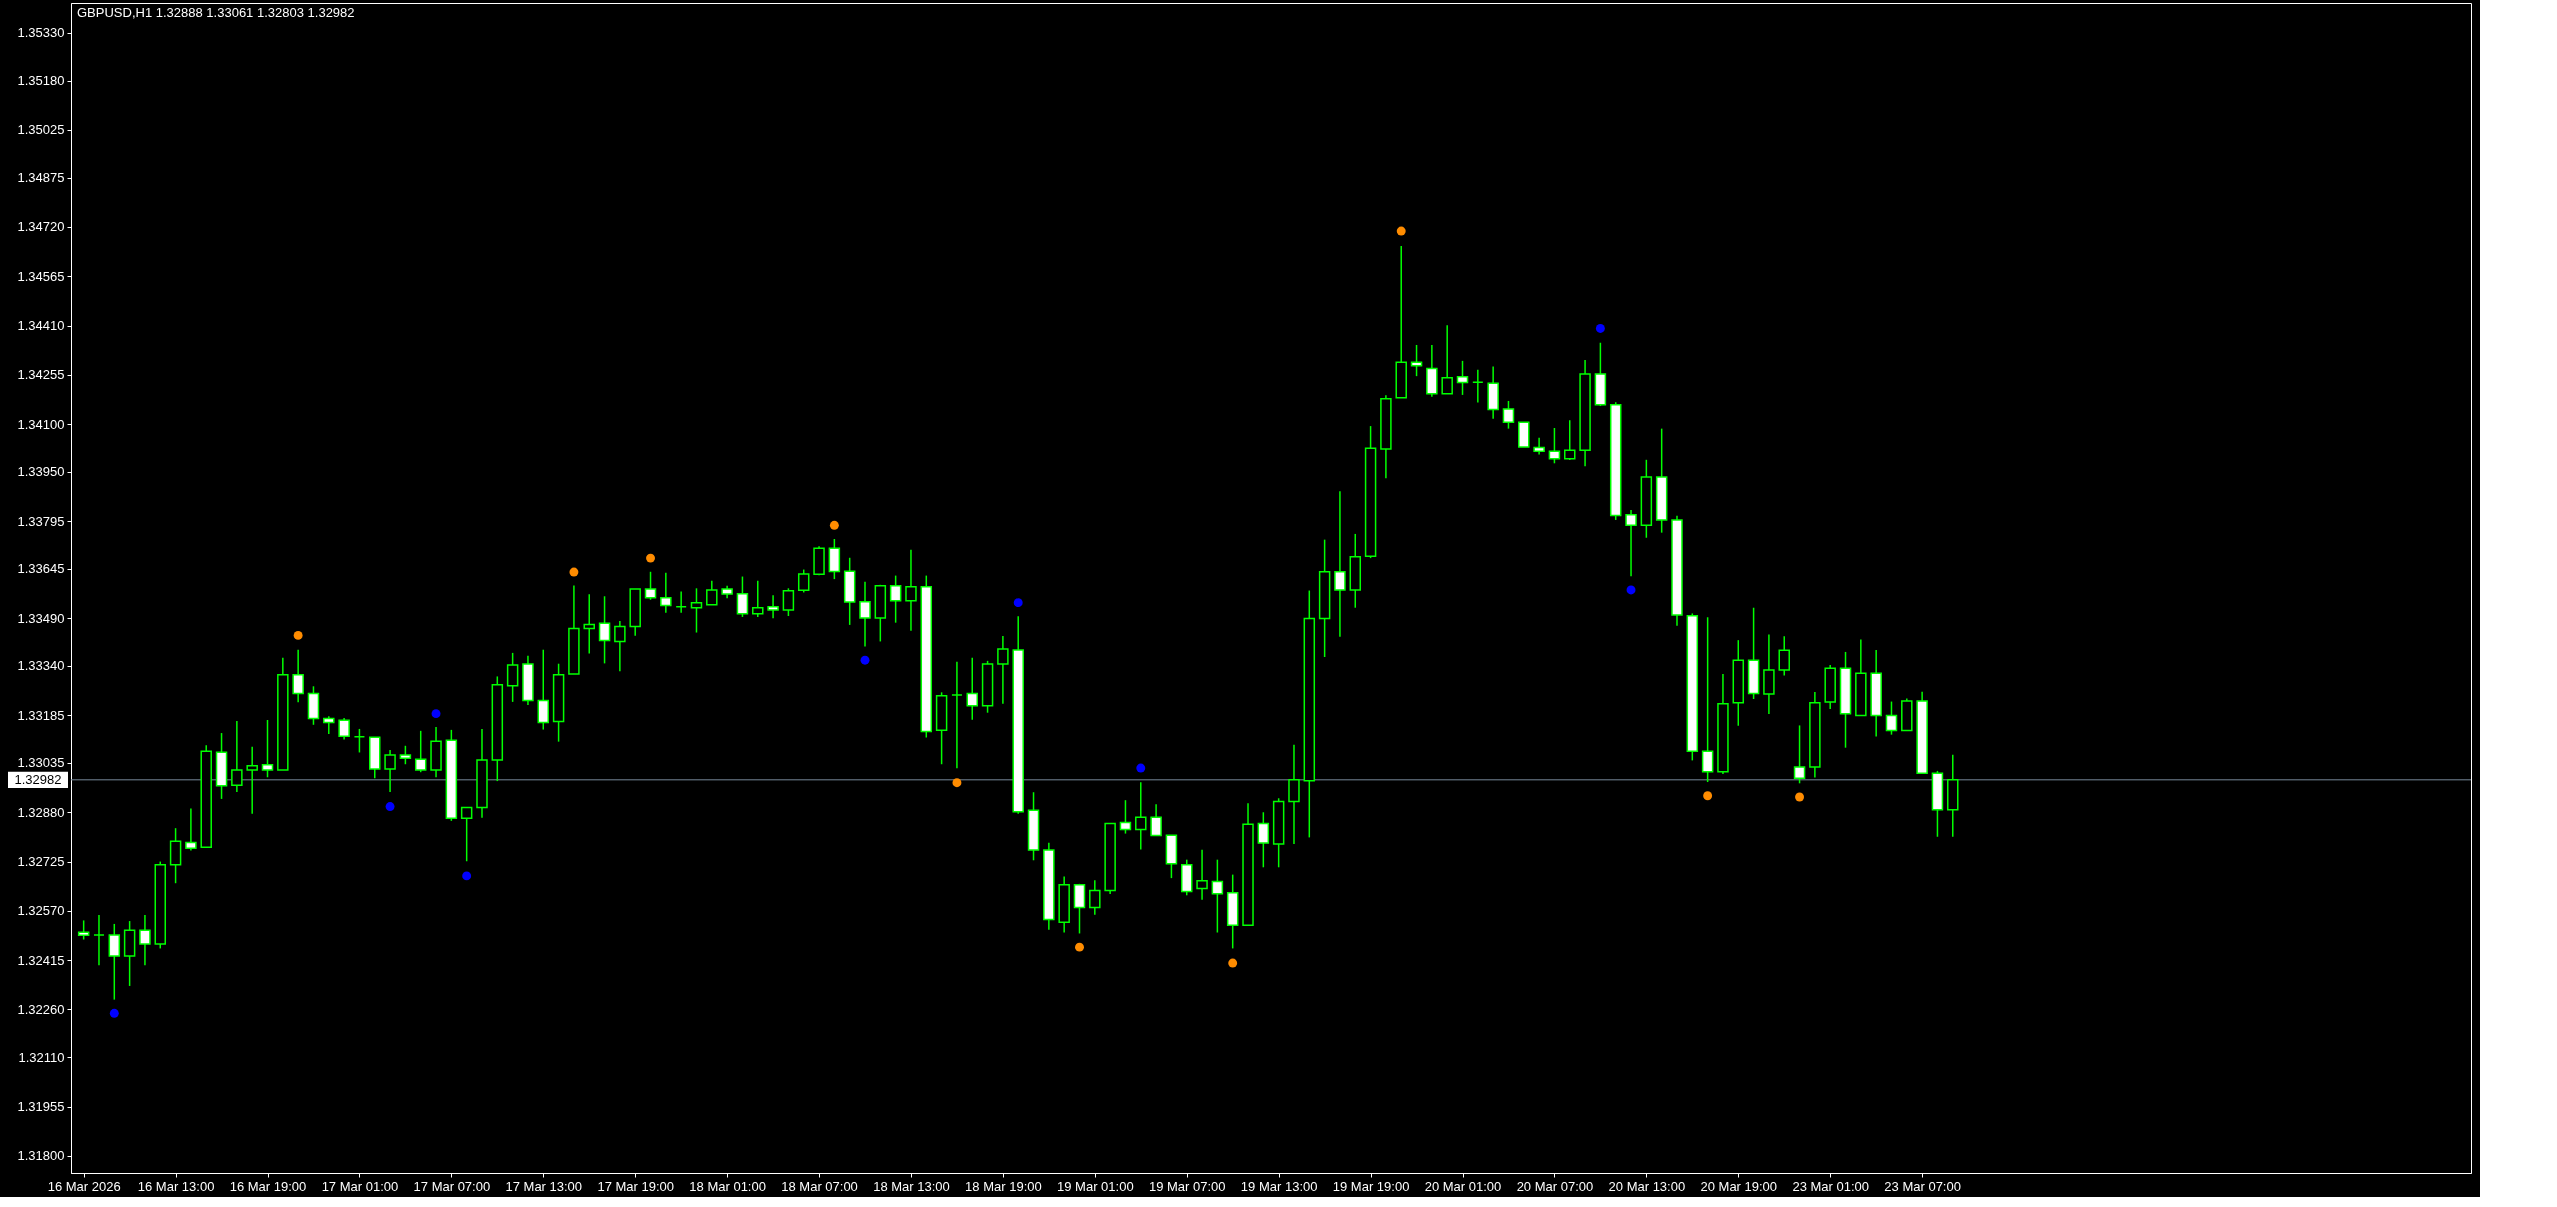 This screenshot has width=2557, height=1207. I want to click on x-tick-label: 19 Mar 13:00, so click(1279, 1186).